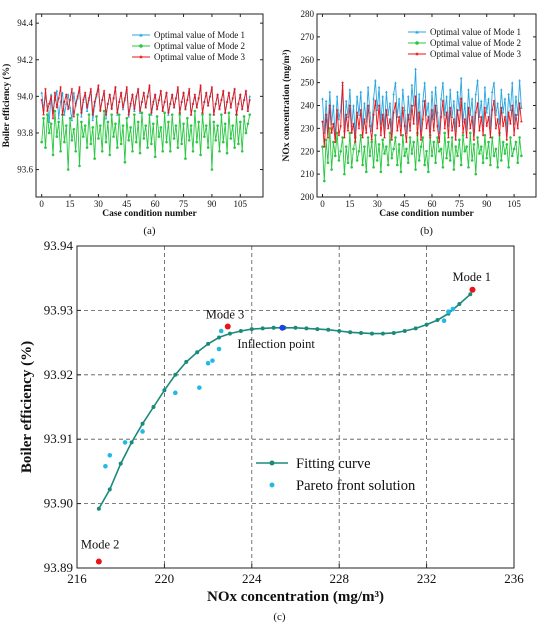 This screenshot has width=550, height=628. What do you see at coordinates (514, 204) in the screenshot?
I see `x-tick-label: 105` at bounding box center [514, 204].